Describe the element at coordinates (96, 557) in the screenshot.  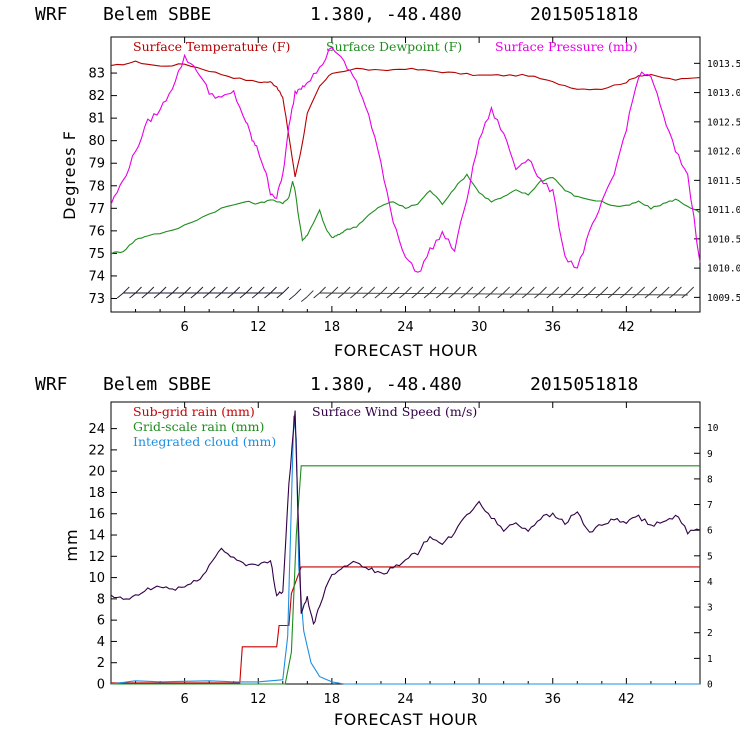
I see `bottom-ytick-label: 12` at that location.